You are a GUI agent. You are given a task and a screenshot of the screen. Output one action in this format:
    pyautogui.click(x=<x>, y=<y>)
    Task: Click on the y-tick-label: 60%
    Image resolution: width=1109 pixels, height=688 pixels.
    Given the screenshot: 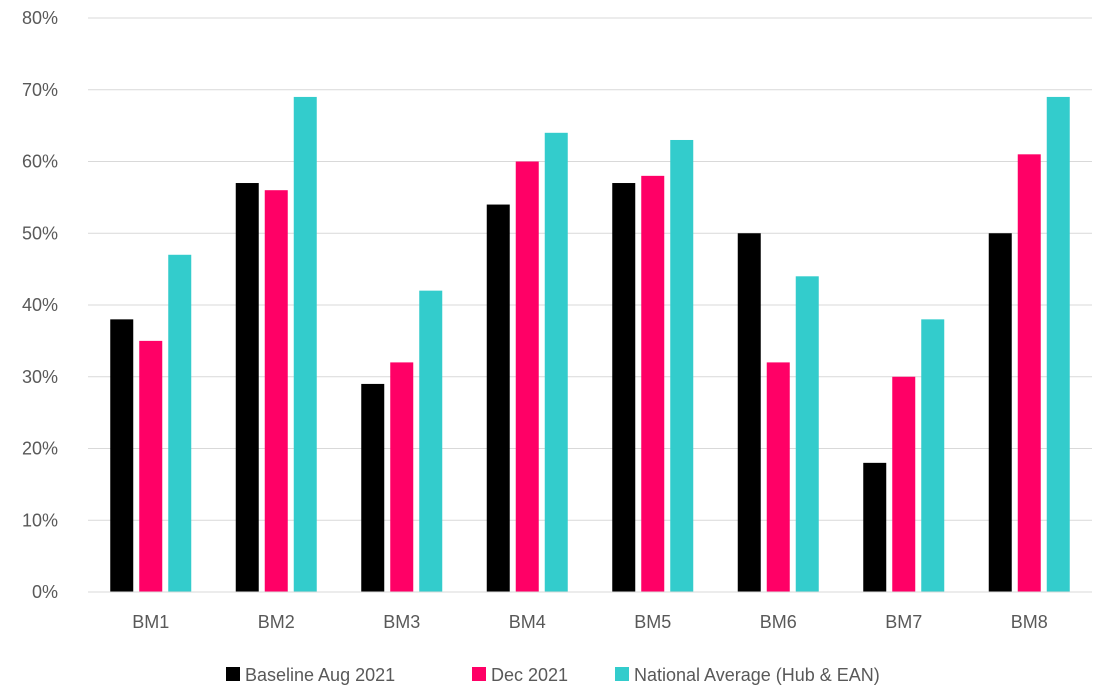 What is the action you would take?
    pyautogui.click(x=40, y=162)
    